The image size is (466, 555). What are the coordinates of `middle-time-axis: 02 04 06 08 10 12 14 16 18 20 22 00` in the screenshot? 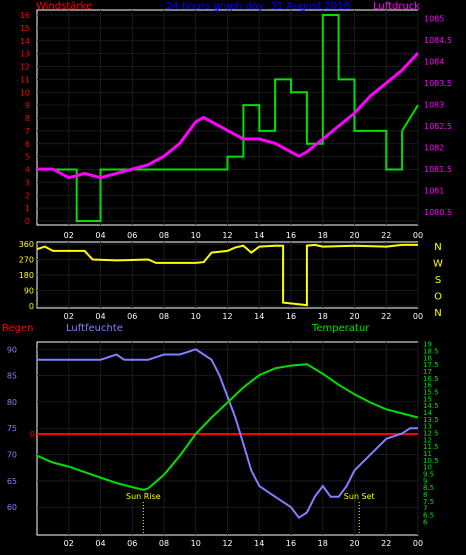 It's located at (243, 316).